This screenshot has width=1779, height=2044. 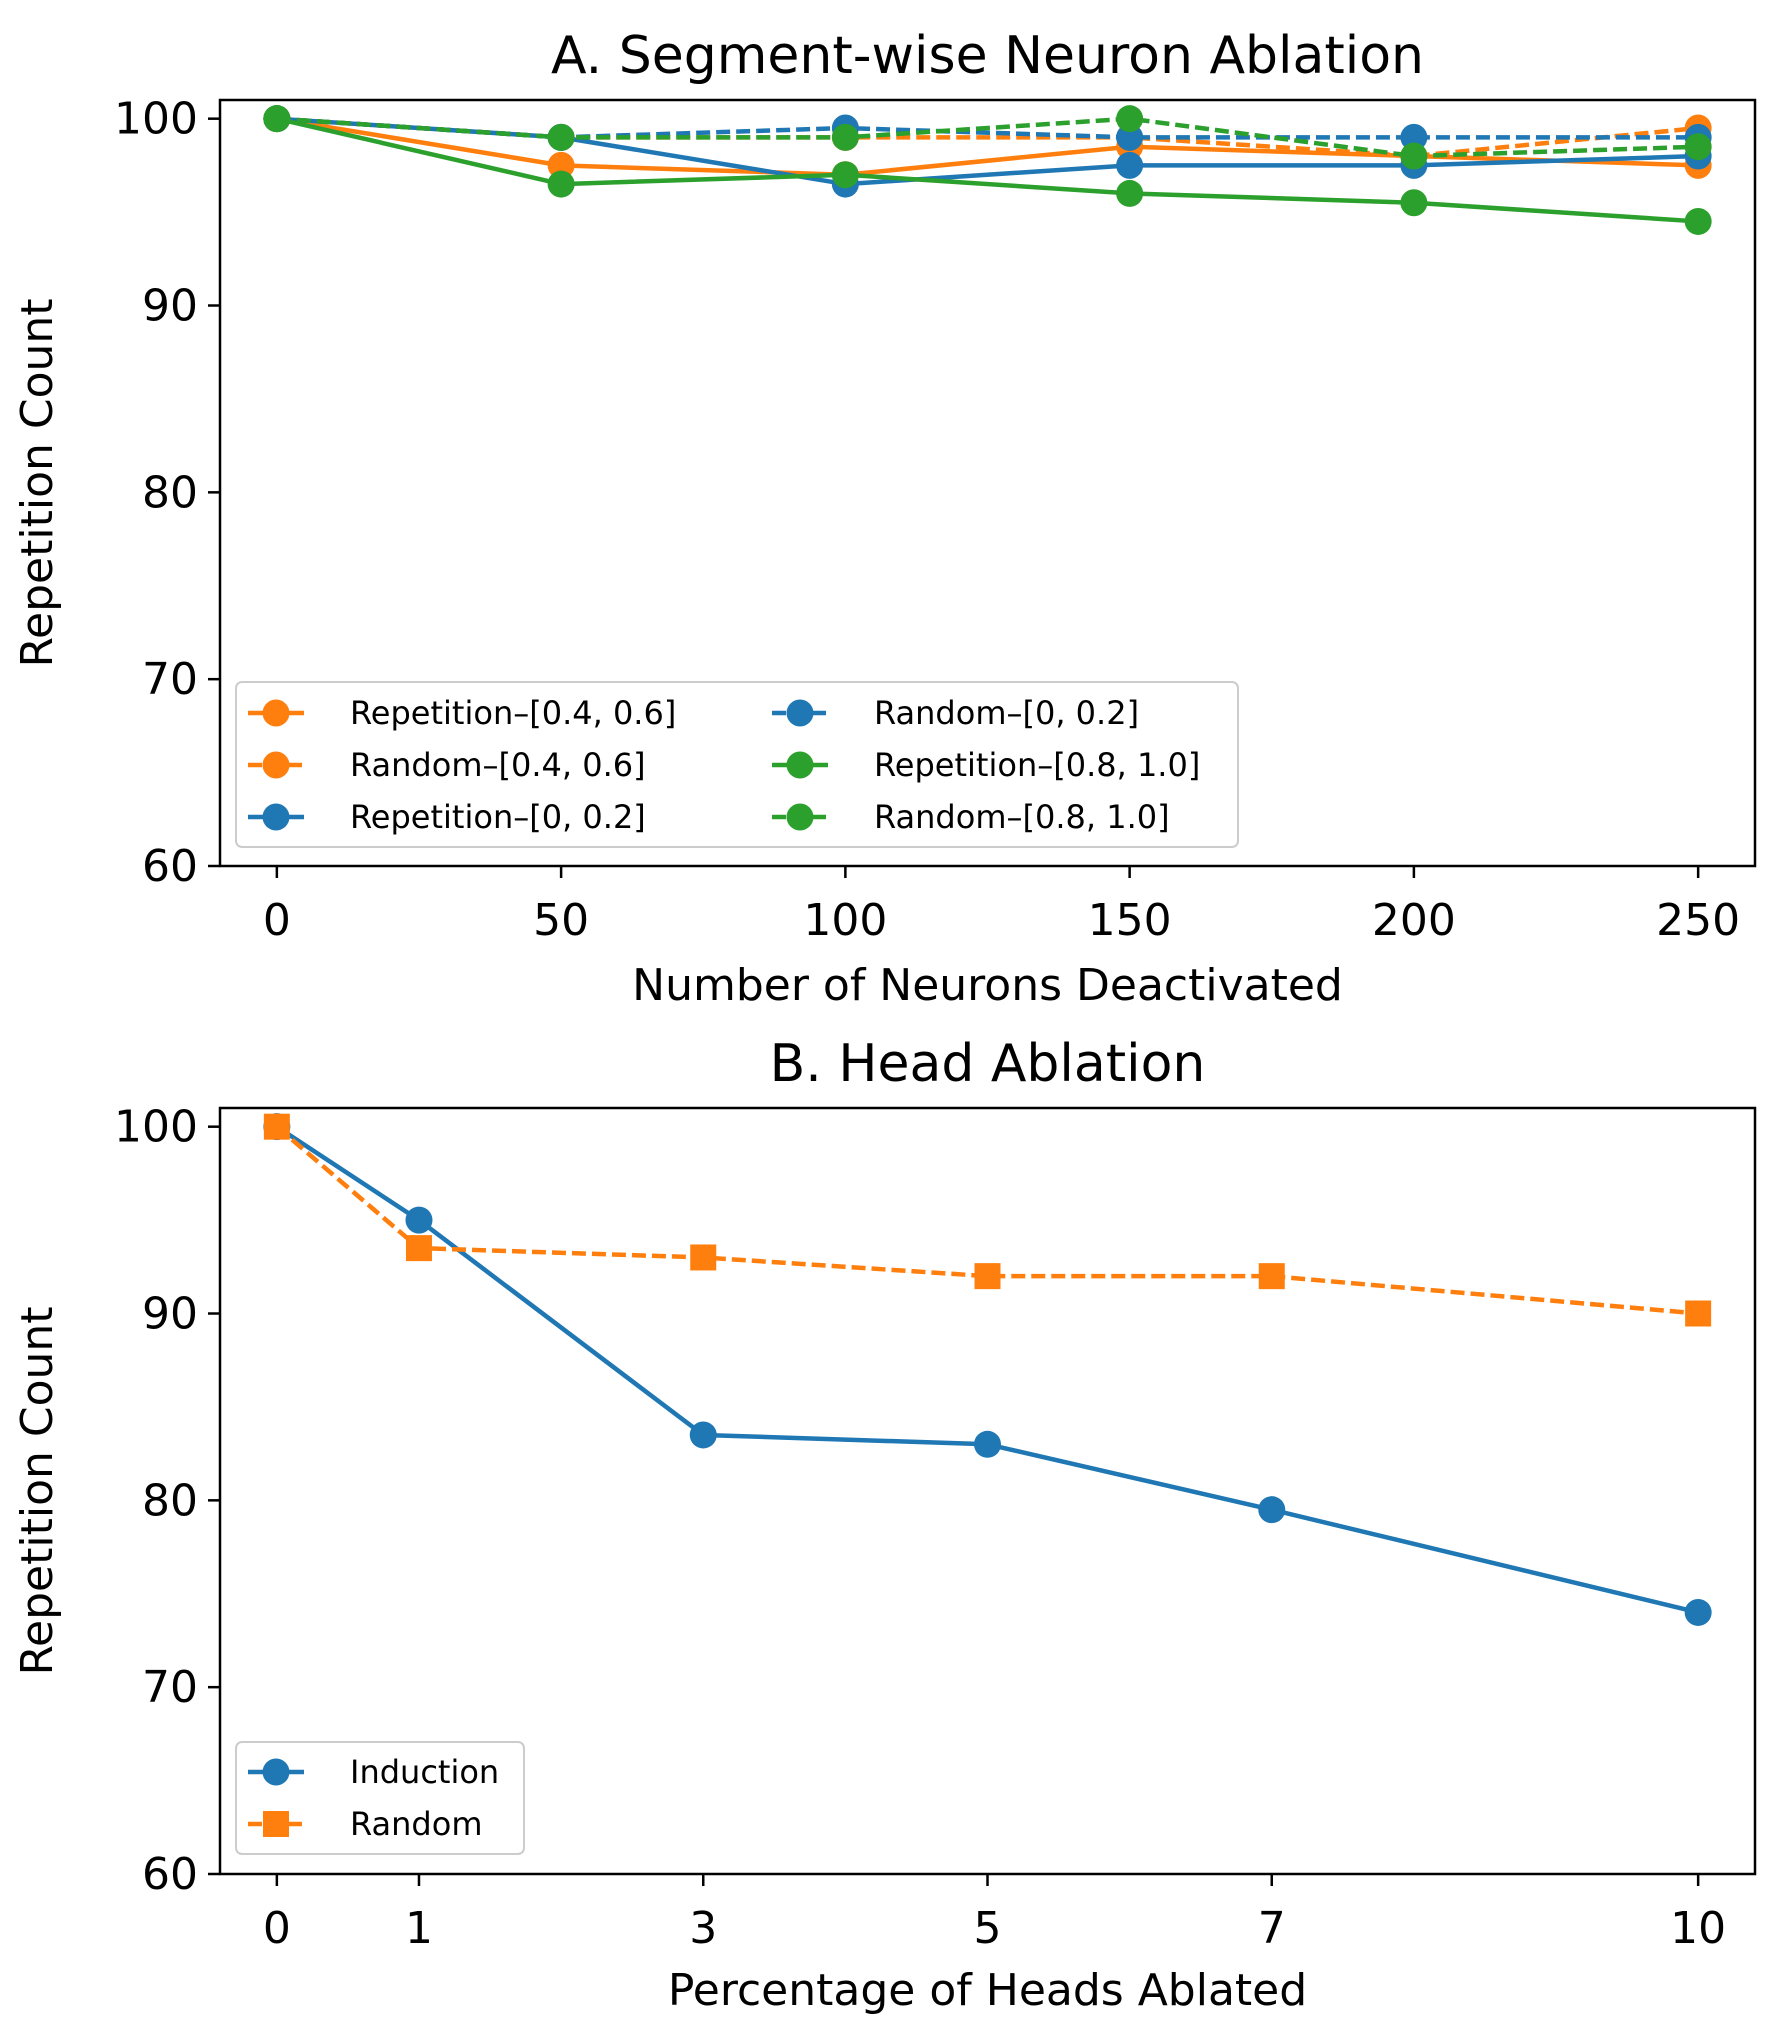 I want to click on legend-item-6: Random–[0.8, 1.0], so click(x=971, y=817).